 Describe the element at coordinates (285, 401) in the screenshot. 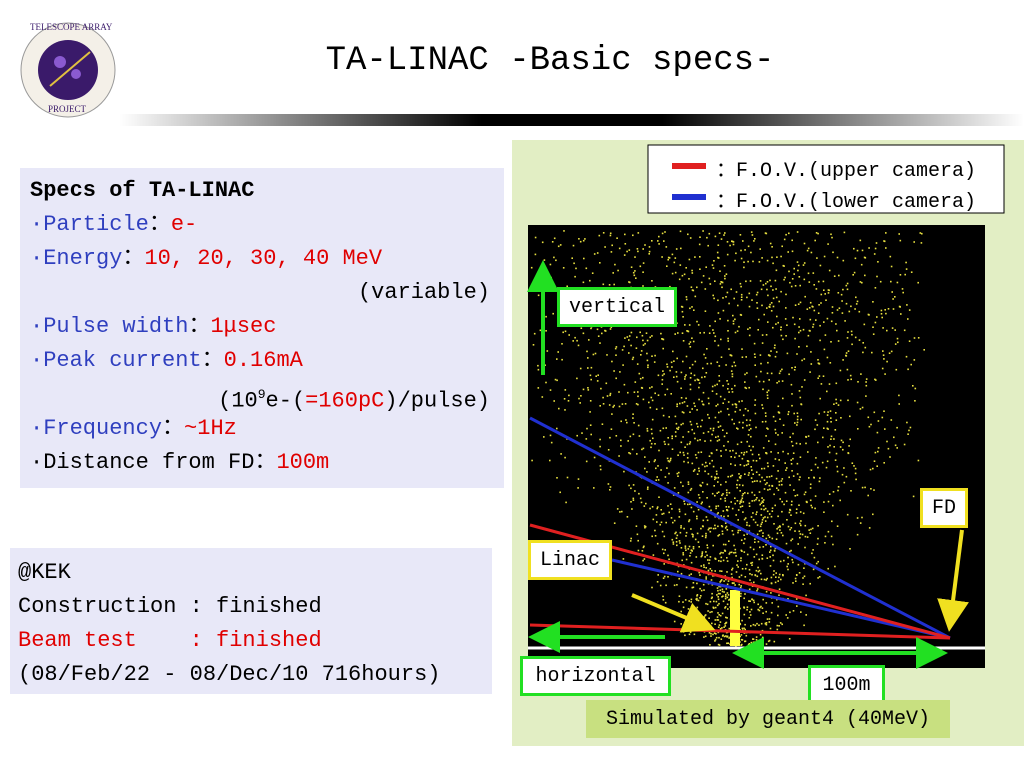

I see `note-text: e-(` at that location.